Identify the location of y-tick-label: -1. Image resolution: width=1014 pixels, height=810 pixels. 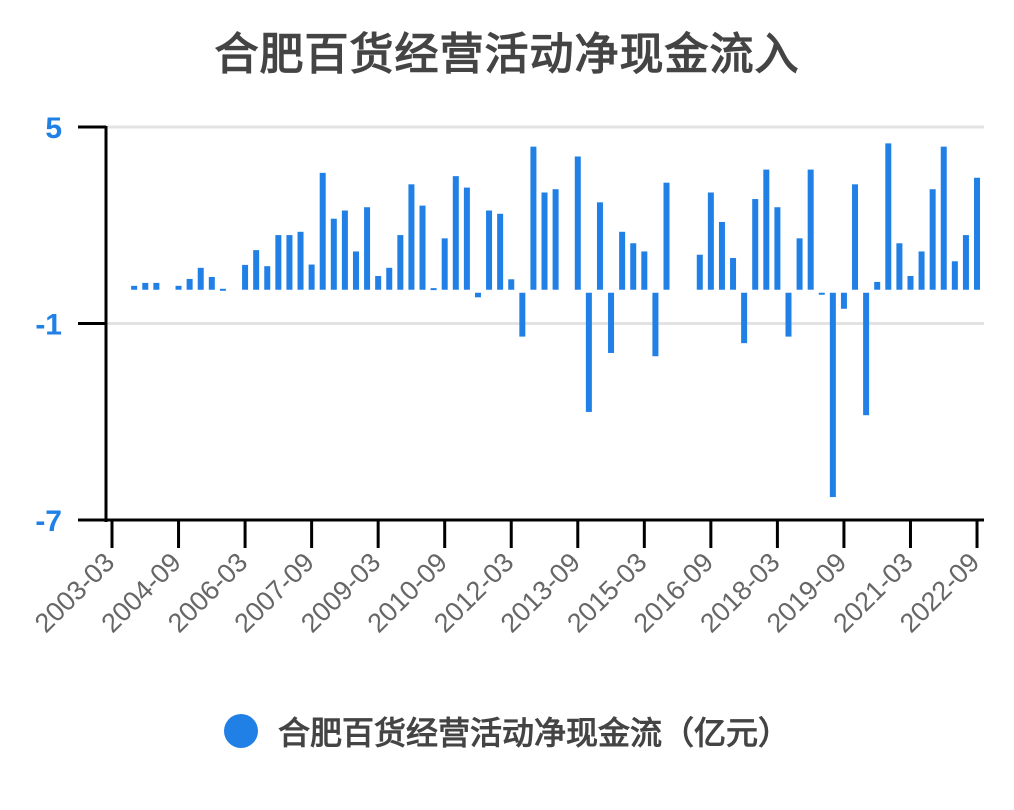
(48, 325).